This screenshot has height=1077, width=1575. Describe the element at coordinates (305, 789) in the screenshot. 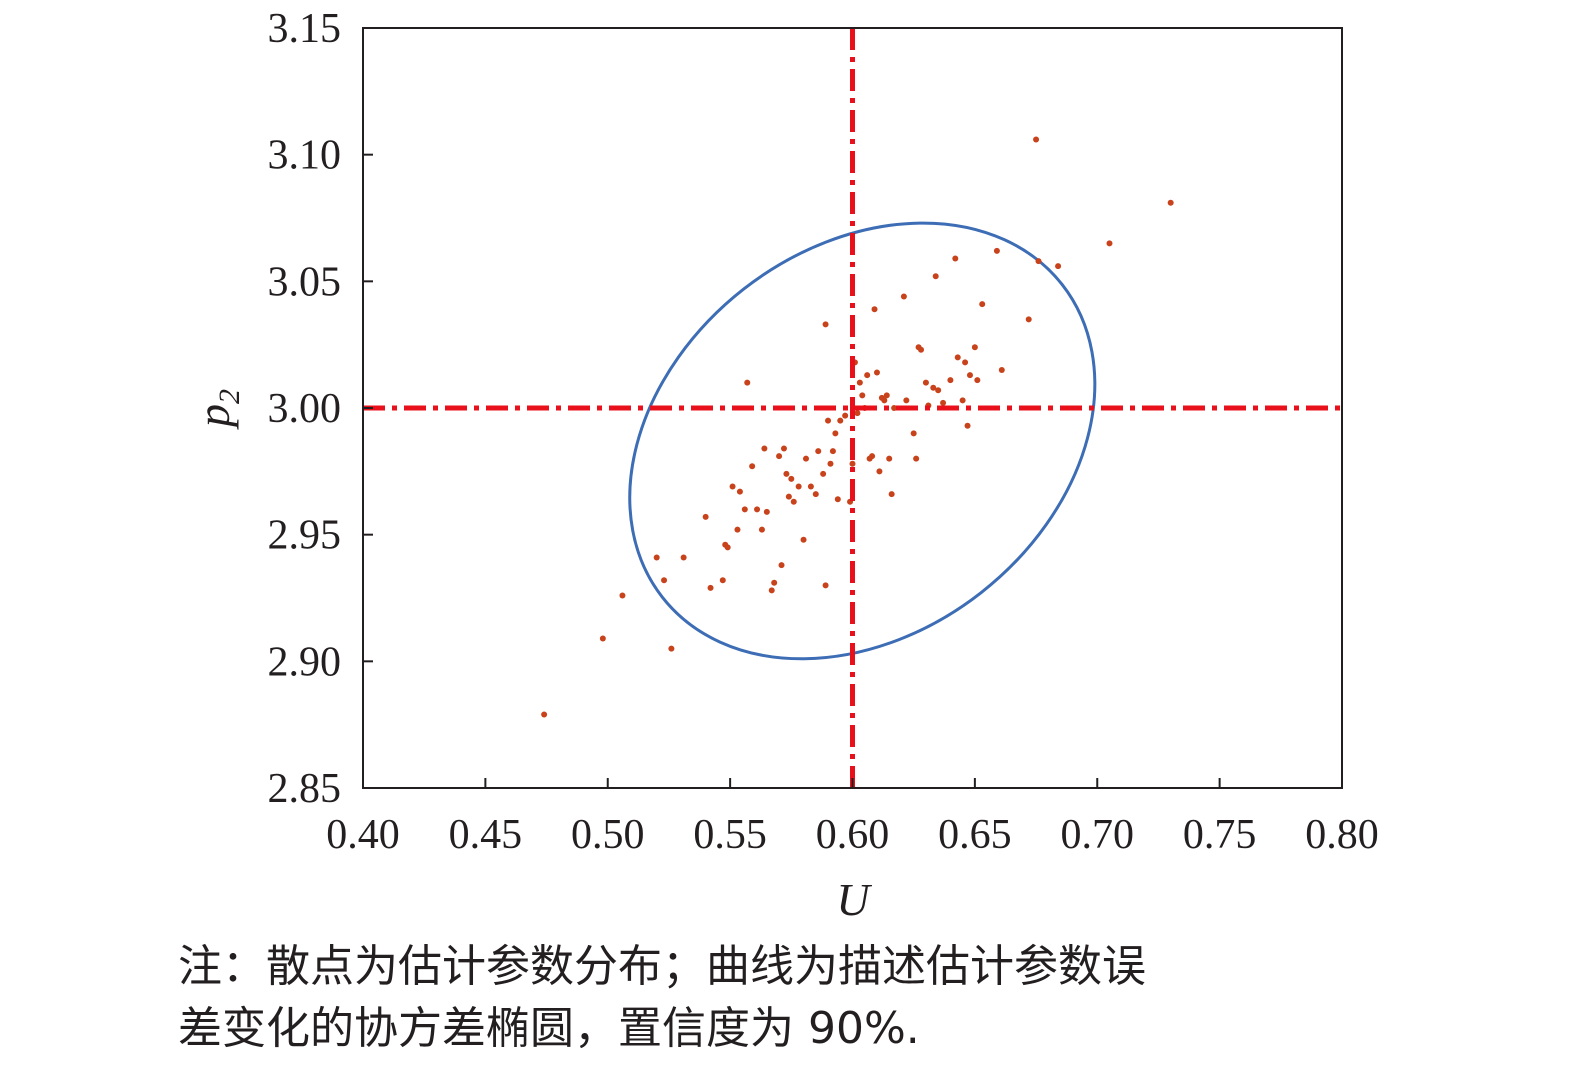

I see `y-tick-label: 2.85` at that location.